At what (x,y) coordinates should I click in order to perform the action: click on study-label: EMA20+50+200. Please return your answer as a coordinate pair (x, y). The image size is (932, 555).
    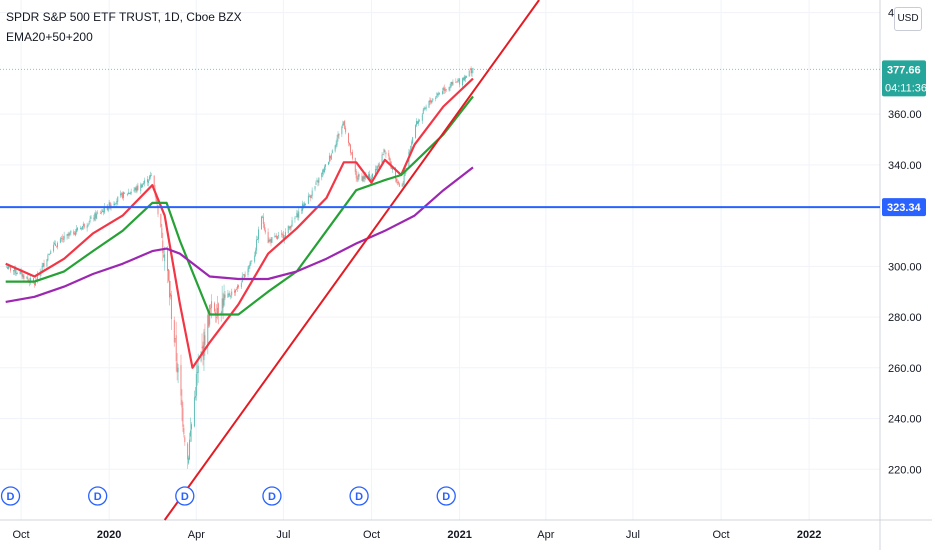
    Looking at the image, I should click on (49, 37).